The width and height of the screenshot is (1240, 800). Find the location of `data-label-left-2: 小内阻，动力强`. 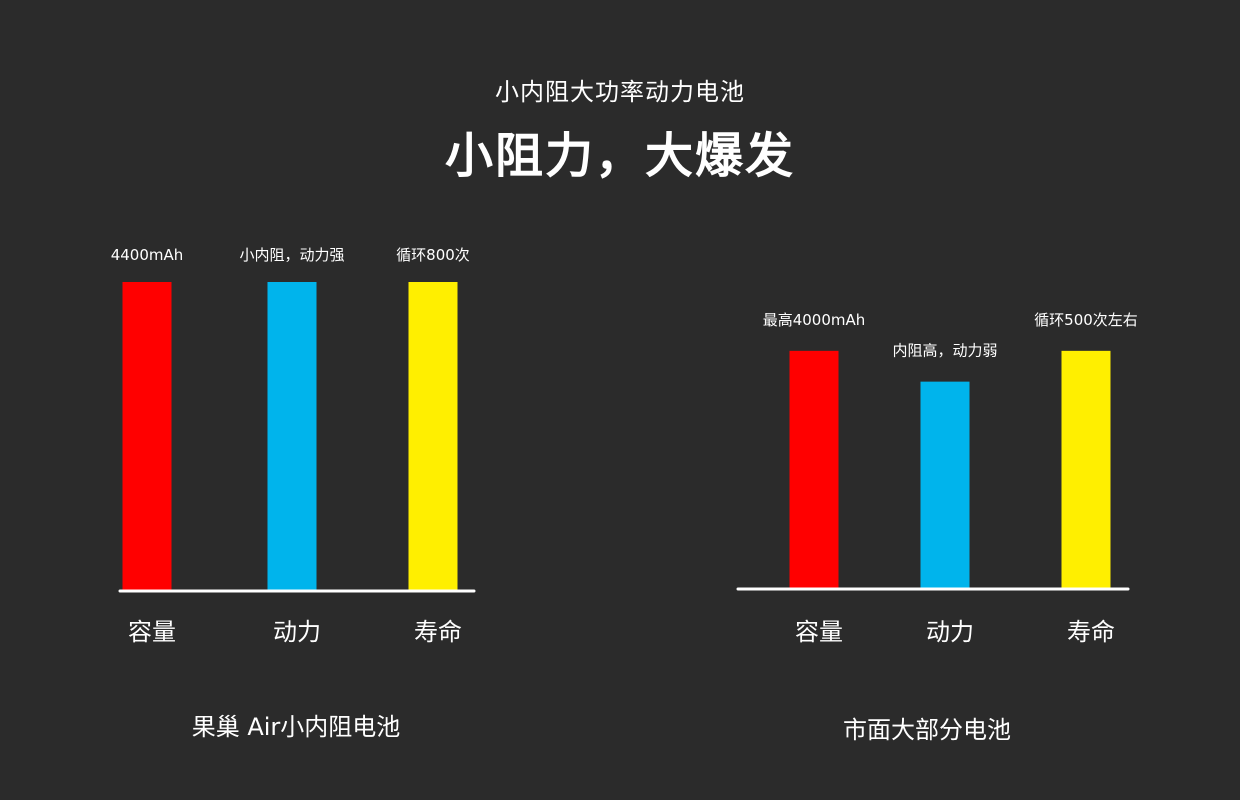

data-label-left-2: 小内阻，动力强 is located at coordinates (291, 255).